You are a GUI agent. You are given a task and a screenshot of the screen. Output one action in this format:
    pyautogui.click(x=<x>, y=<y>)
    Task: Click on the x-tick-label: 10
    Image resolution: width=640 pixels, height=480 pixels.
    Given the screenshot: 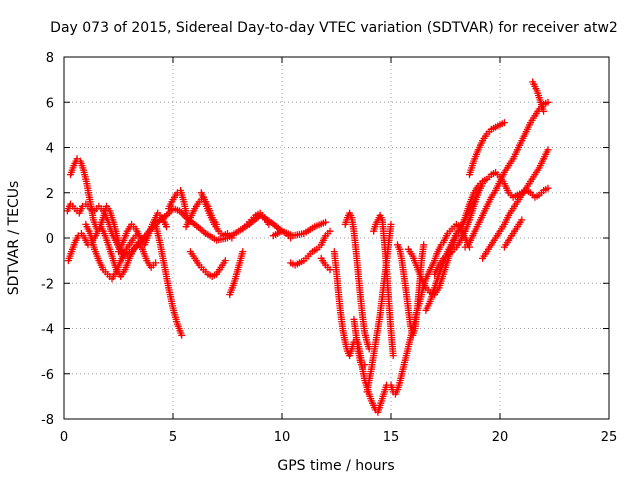 What is the action you would take?
    pyautogui.click(x=282, y=437)
    